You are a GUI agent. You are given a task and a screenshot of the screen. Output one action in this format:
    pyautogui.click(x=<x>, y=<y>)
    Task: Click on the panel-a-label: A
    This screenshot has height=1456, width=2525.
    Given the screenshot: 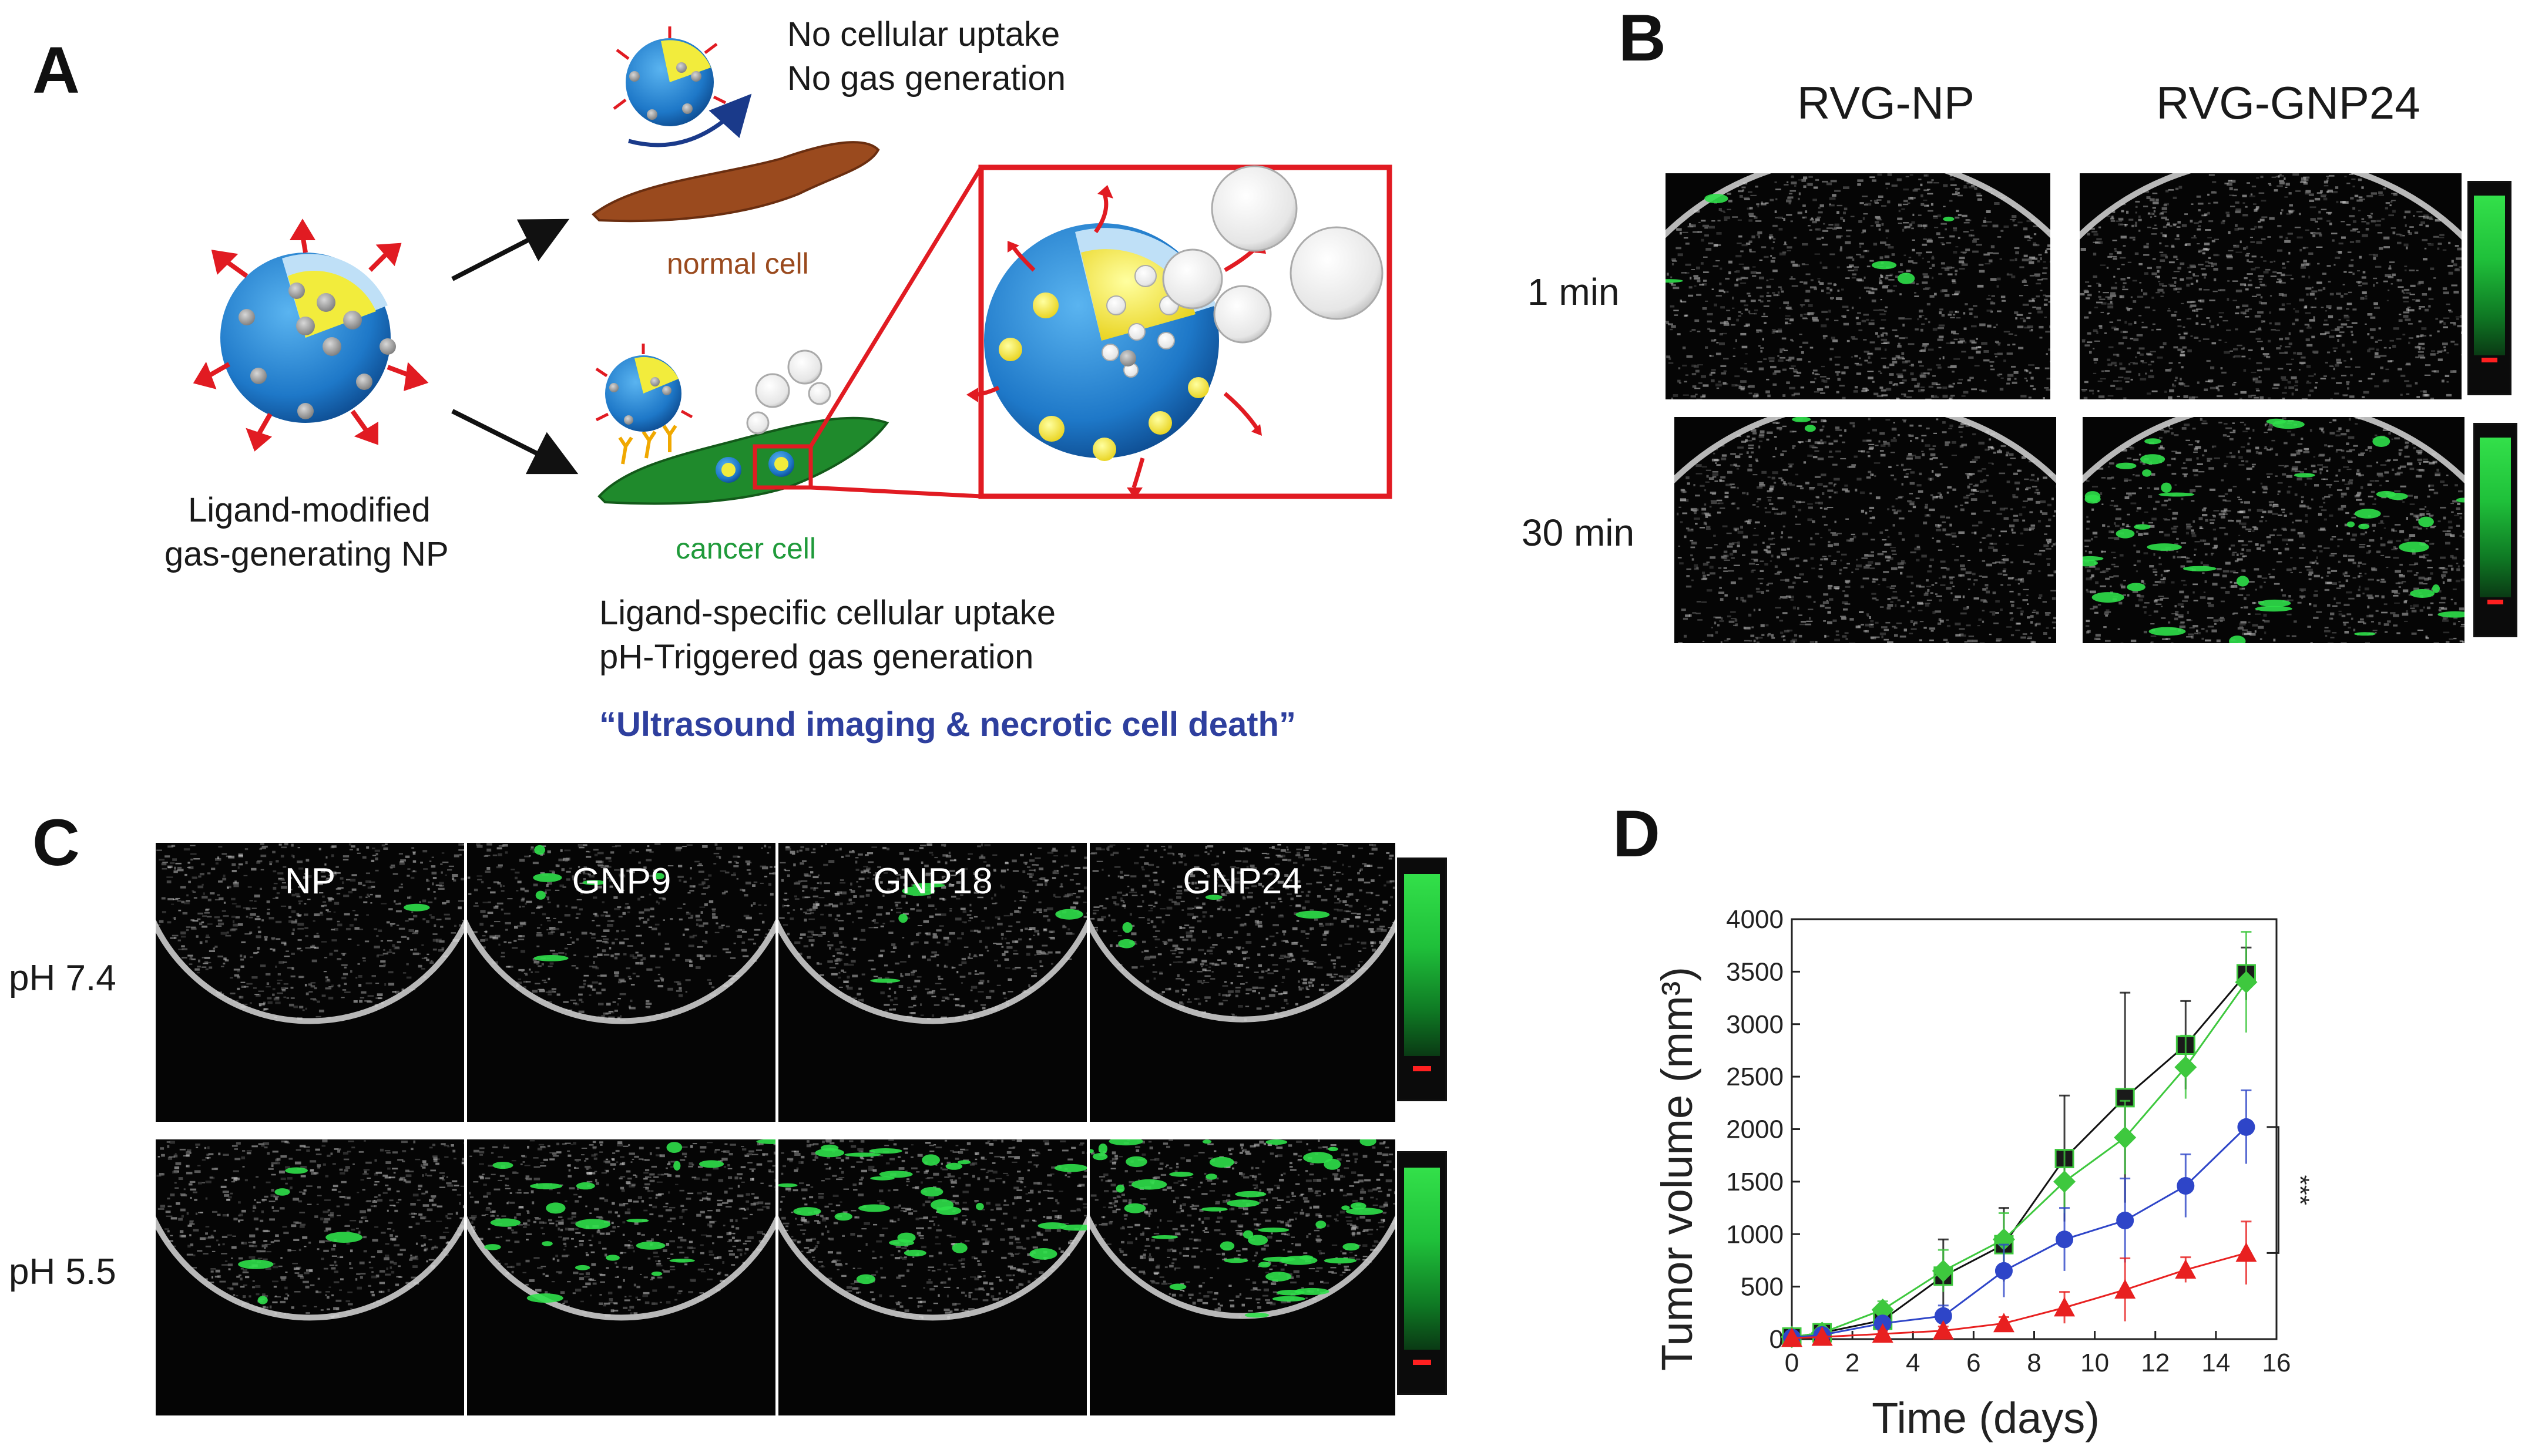 What is the action you would take?
    pyautogui.click(x=56, y=70)
    